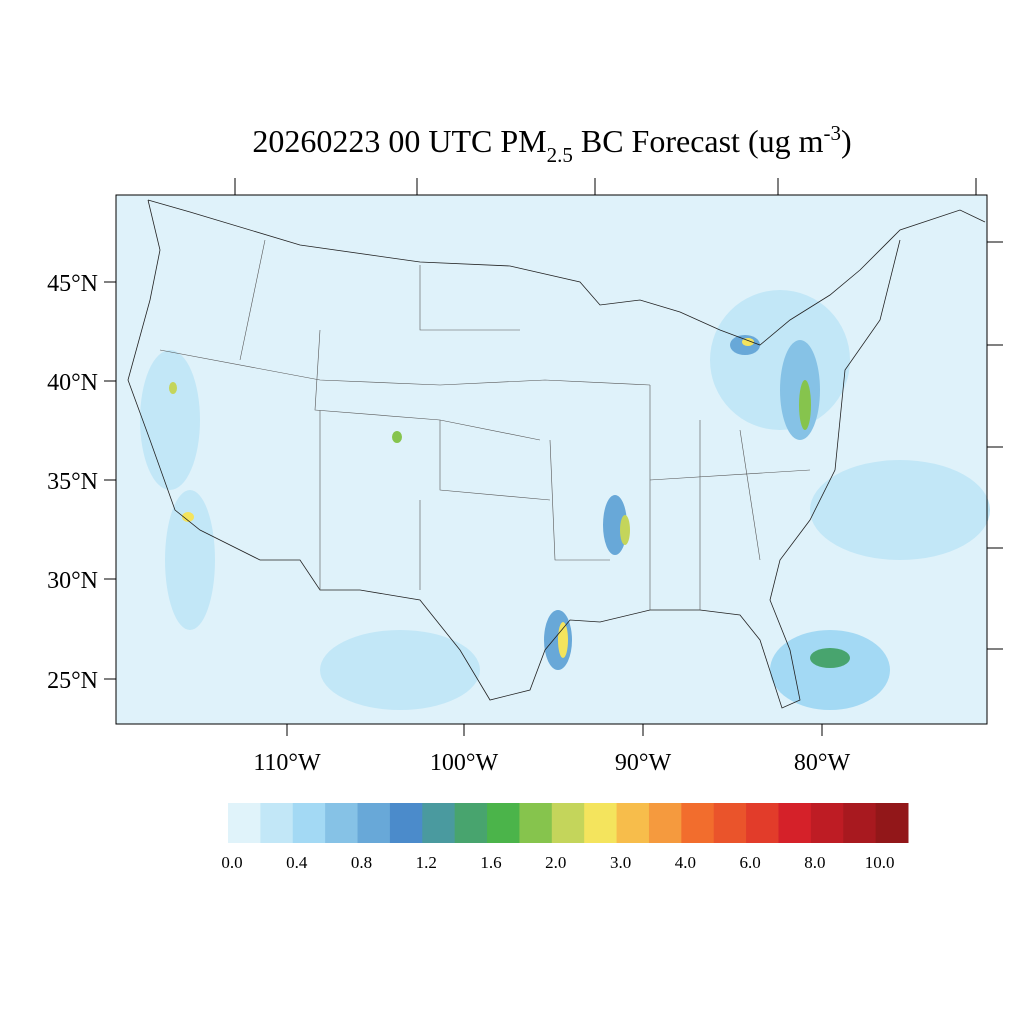 The width and height of the screenshot is (1024, 1024). What do you see at coordinates (72, 482) in the screenshot?
I see `lat-label: 35°N` at bounding box center [72, 482].